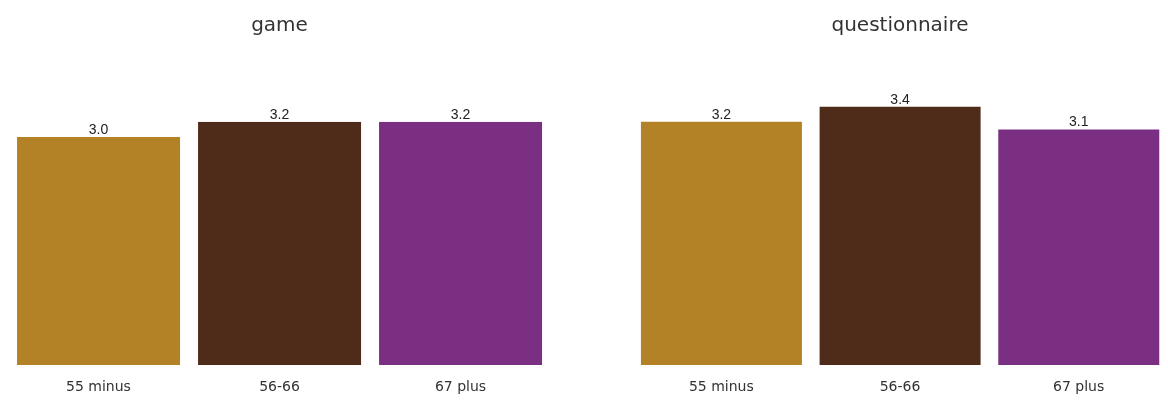  I want to click on data-label: 3.1, so click(1079, 121).